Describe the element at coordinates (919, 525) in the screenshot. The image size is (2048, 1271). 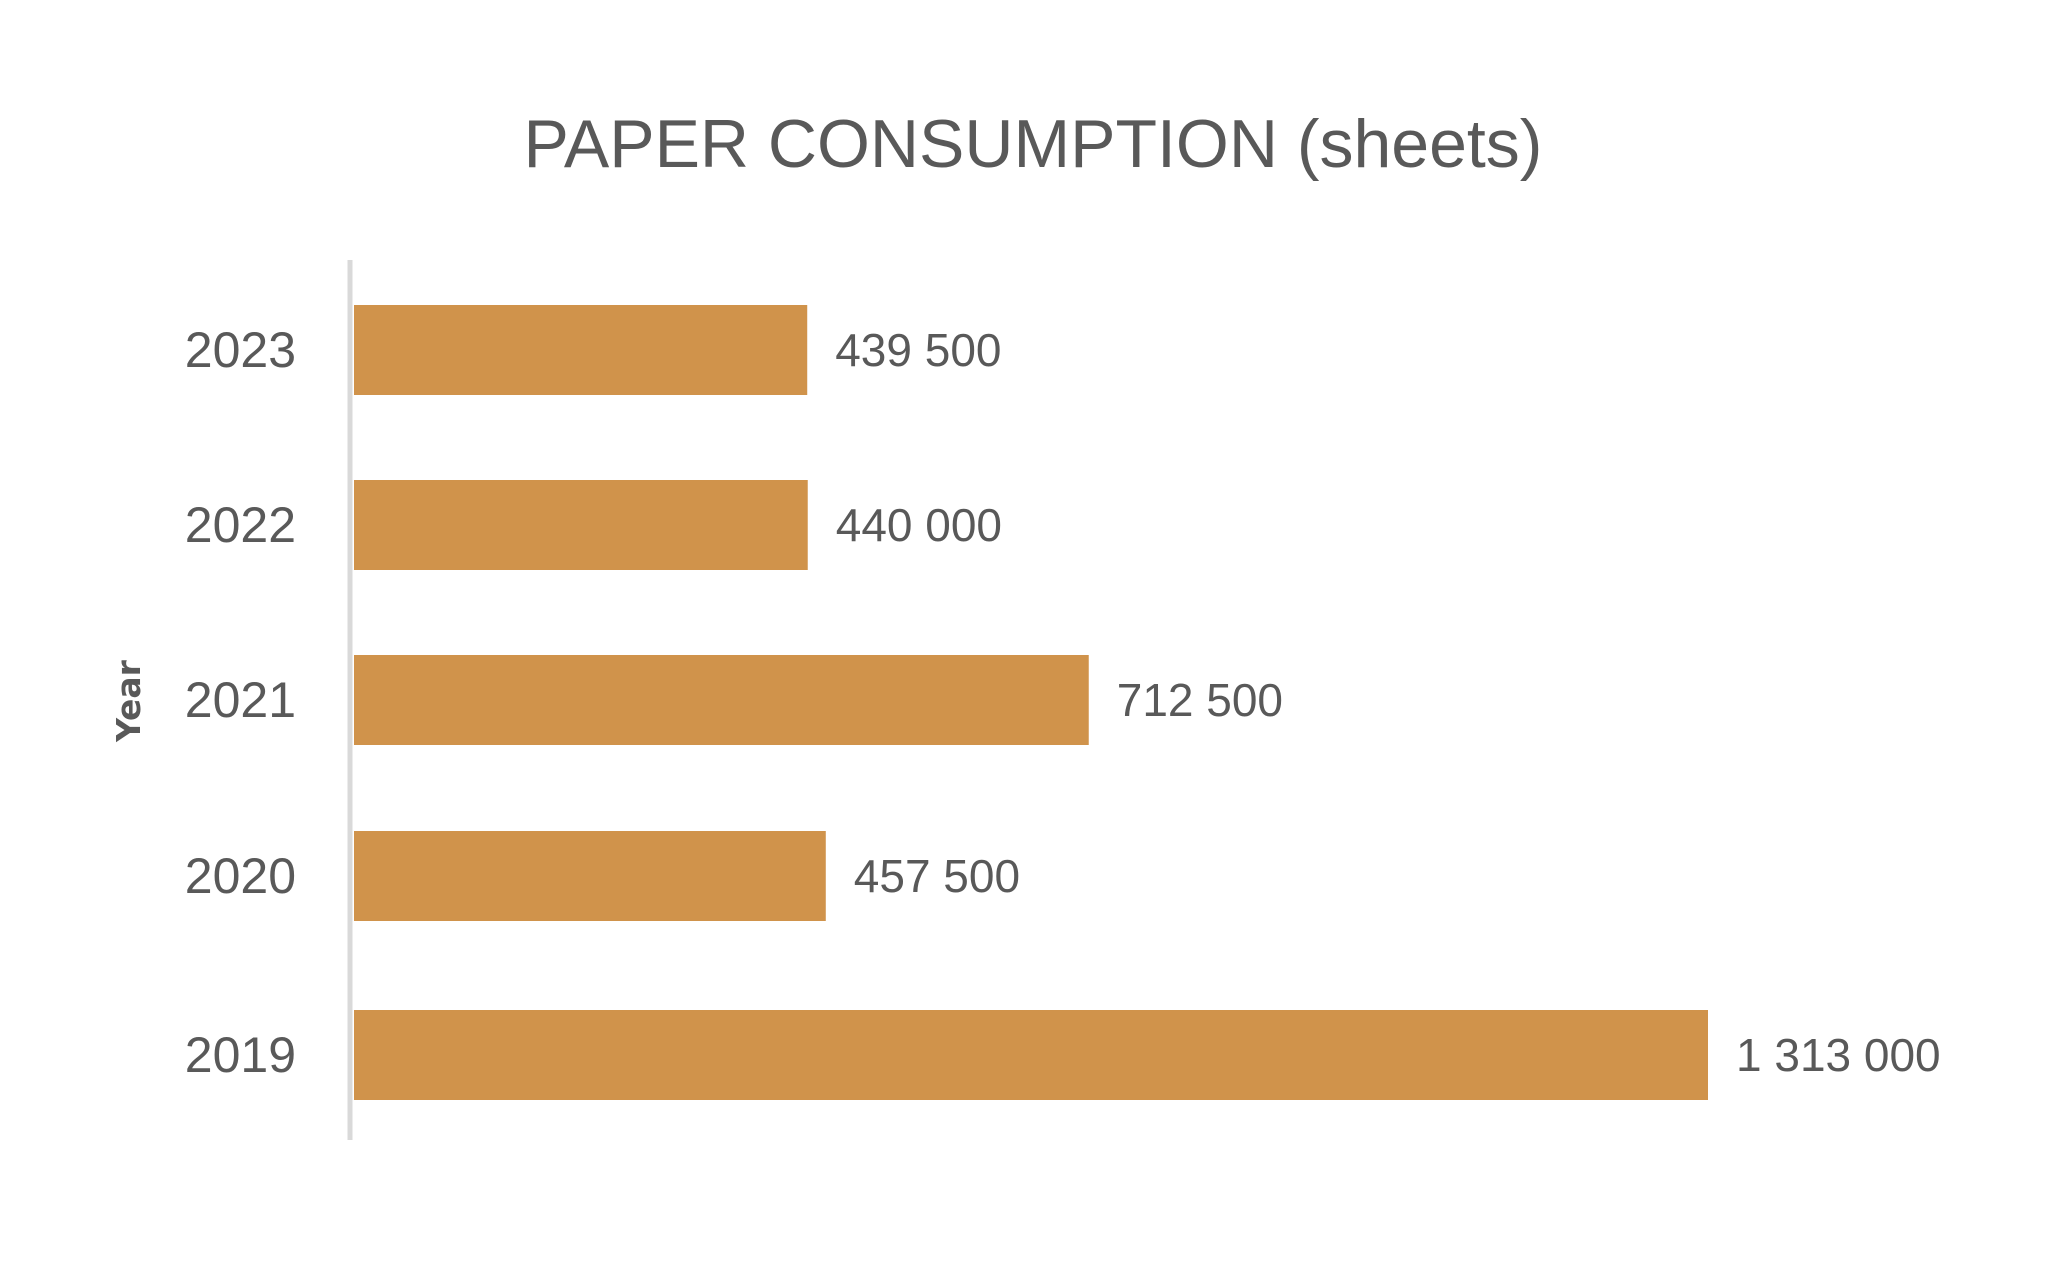
I see `data-label: 440 000` at that location.